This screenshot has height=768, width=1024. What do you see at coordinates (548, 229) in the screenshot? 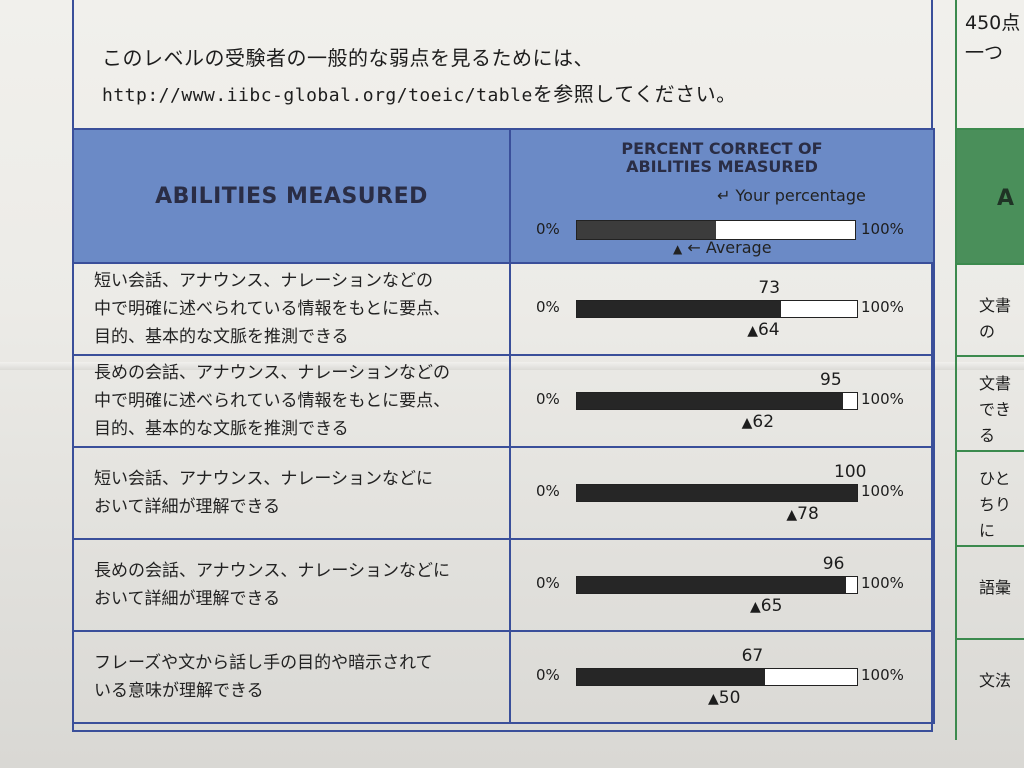
I see `legend-zero-label: 0%` at bounding box center [548, 229].